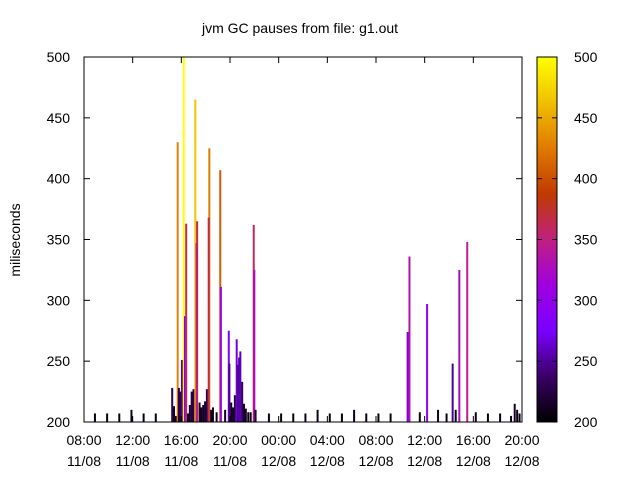  I want to click on x-tick-time: 00:00, so click(278, 440).